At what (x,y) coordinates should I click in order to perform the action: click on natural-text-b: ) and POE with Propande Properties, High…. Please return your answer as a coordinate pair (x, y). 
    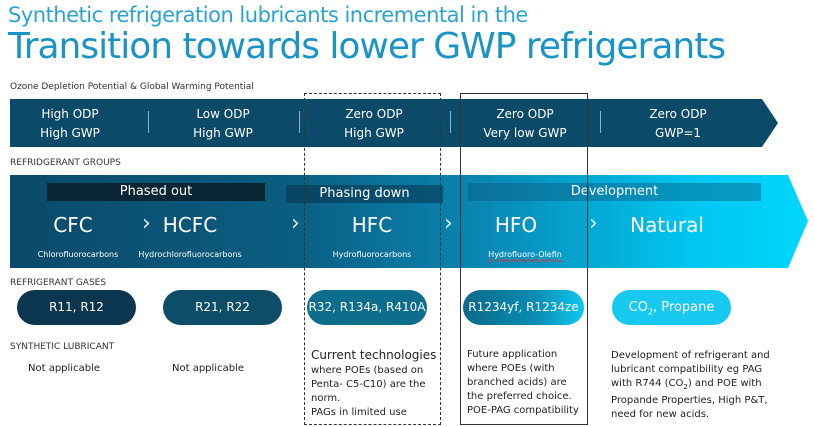
    Looking at the image, I should click on (689, 399).